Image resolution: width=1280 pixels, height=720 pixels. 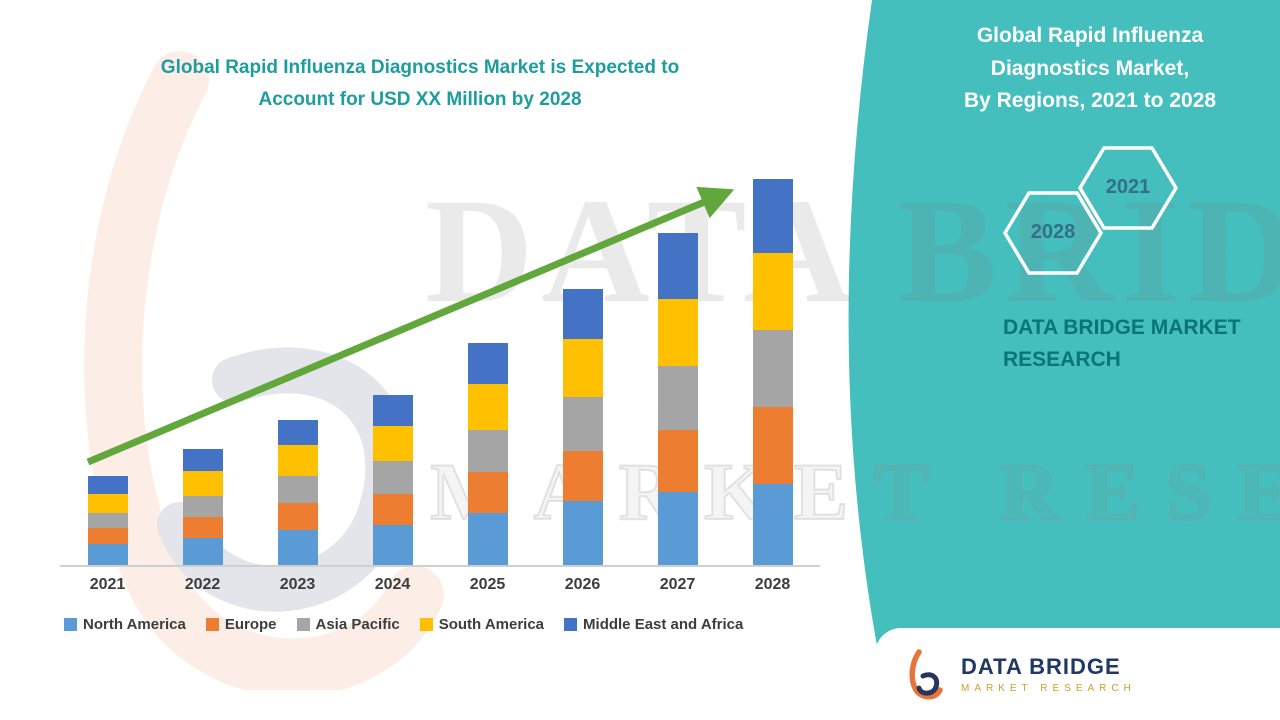 I want to click on bar-segment-2028-south-america, so click(x=772, y=291).